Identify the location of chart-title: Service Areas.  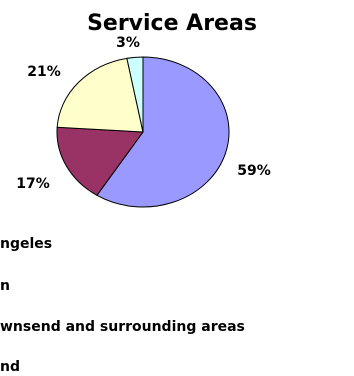
(172, 23).